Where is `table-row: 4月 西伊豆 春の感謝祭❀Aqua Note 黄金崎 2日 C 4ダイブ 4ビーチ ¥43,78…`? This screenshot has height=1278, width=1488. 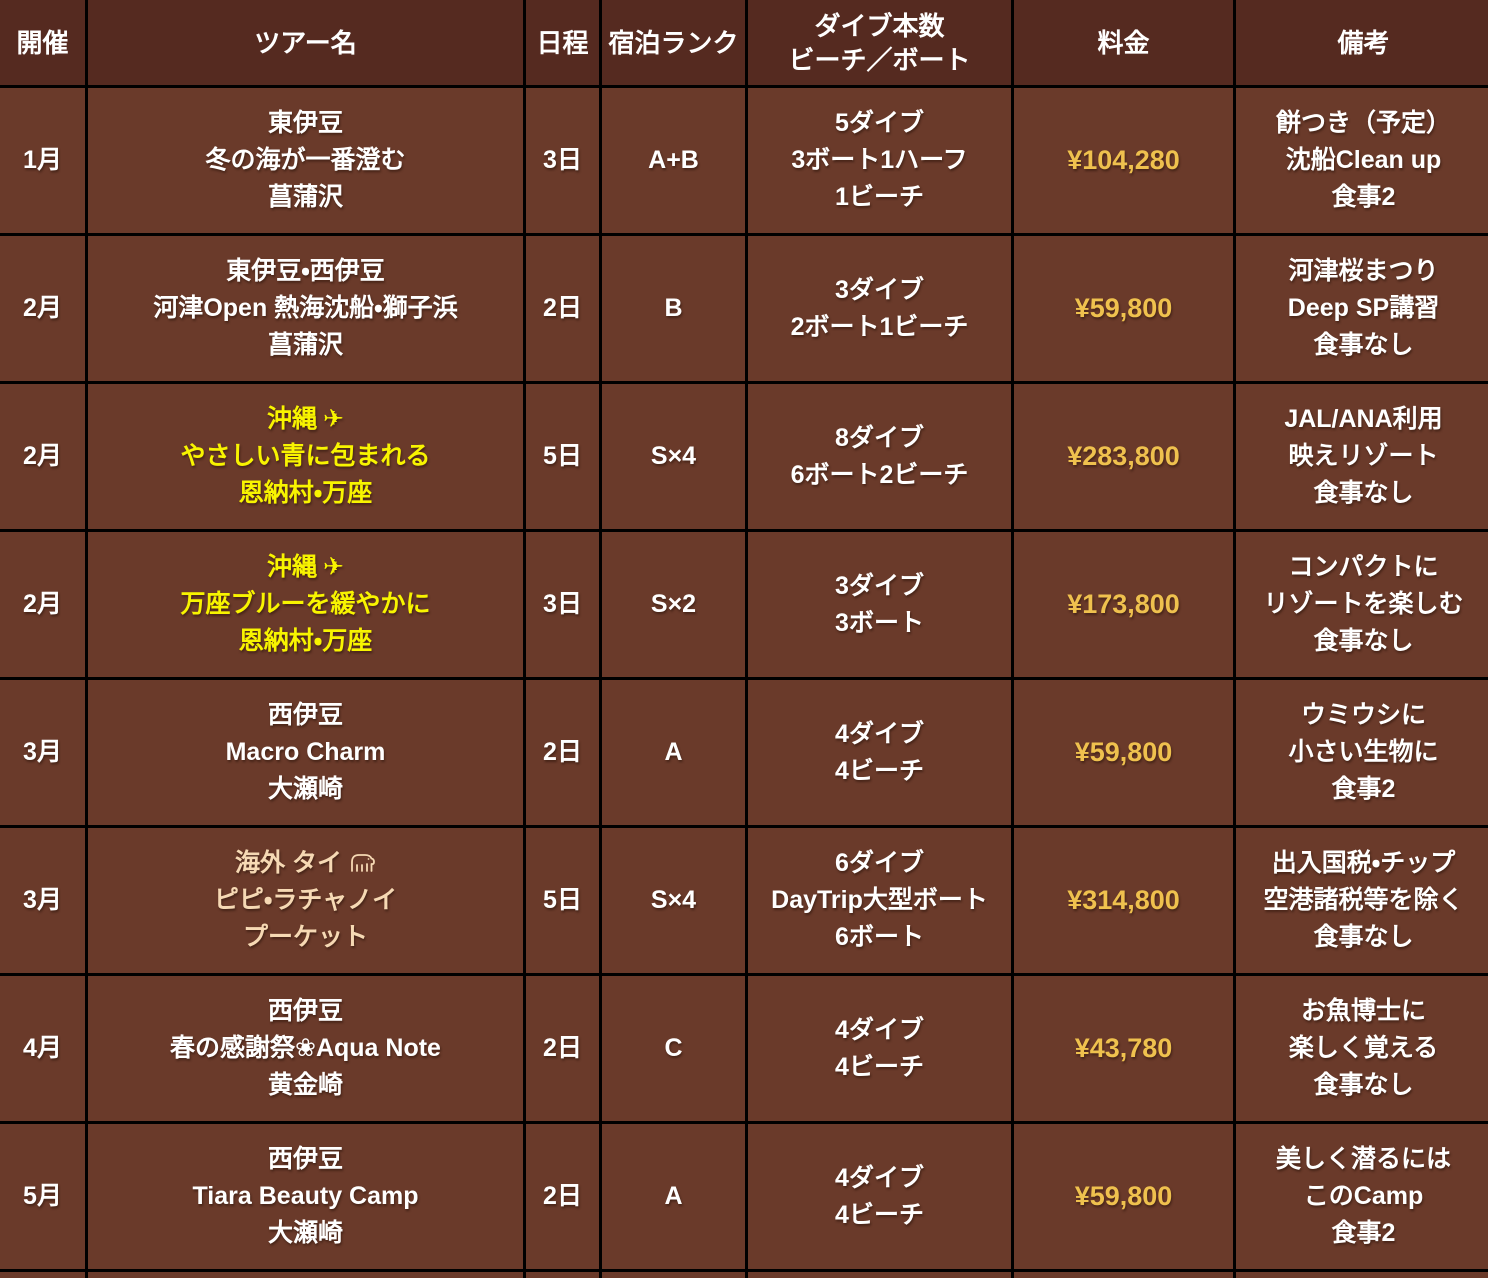 table-row: 4月 西伊豆 春の感謝祭❀Aqua Note 黄金崎 2日 C 4ダイブ 4ビーチ ¥43,78… is located at coordinates (744, 1048).